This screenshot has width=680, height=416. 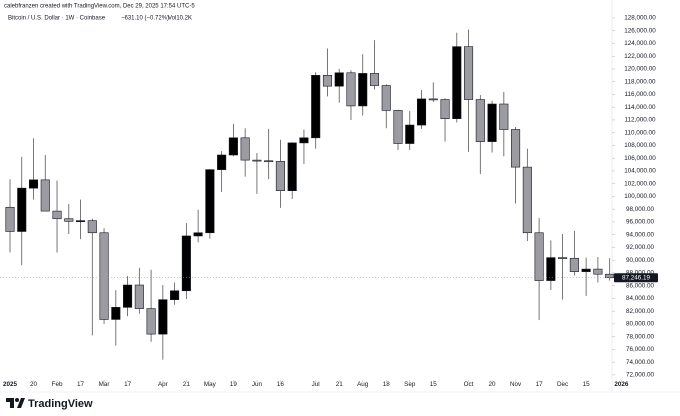 I want to click on symbol-title: Bitcoin / U.S. Dollar · 1W · Coinbase, so click(x=57, y=19).